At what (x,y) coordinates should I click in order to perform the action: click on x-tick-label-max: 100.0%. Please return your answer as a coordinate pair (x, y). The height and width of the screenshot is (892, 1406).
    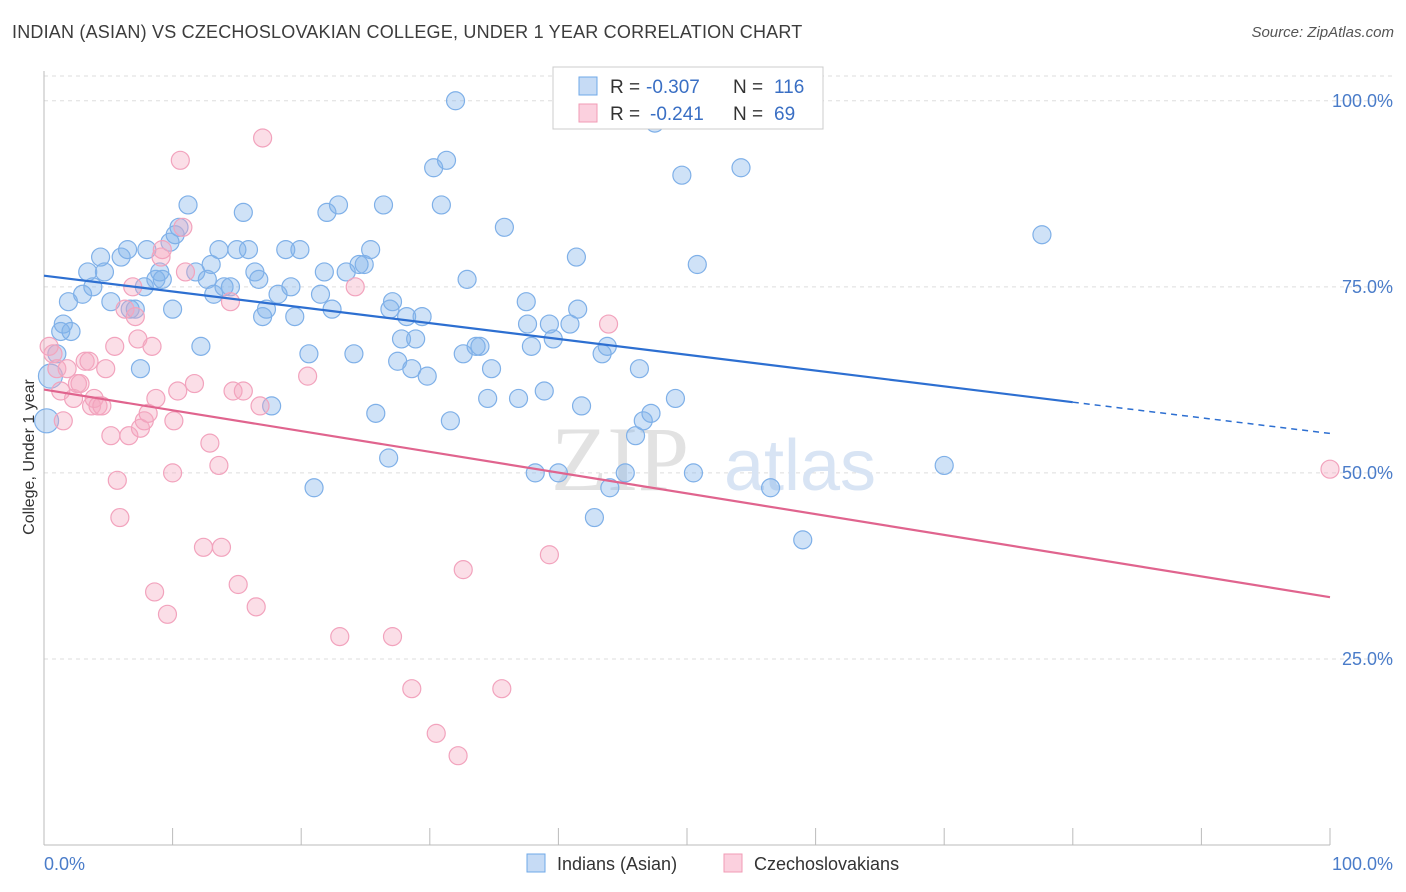
    Looking at the image, I should click on (1362, 864).